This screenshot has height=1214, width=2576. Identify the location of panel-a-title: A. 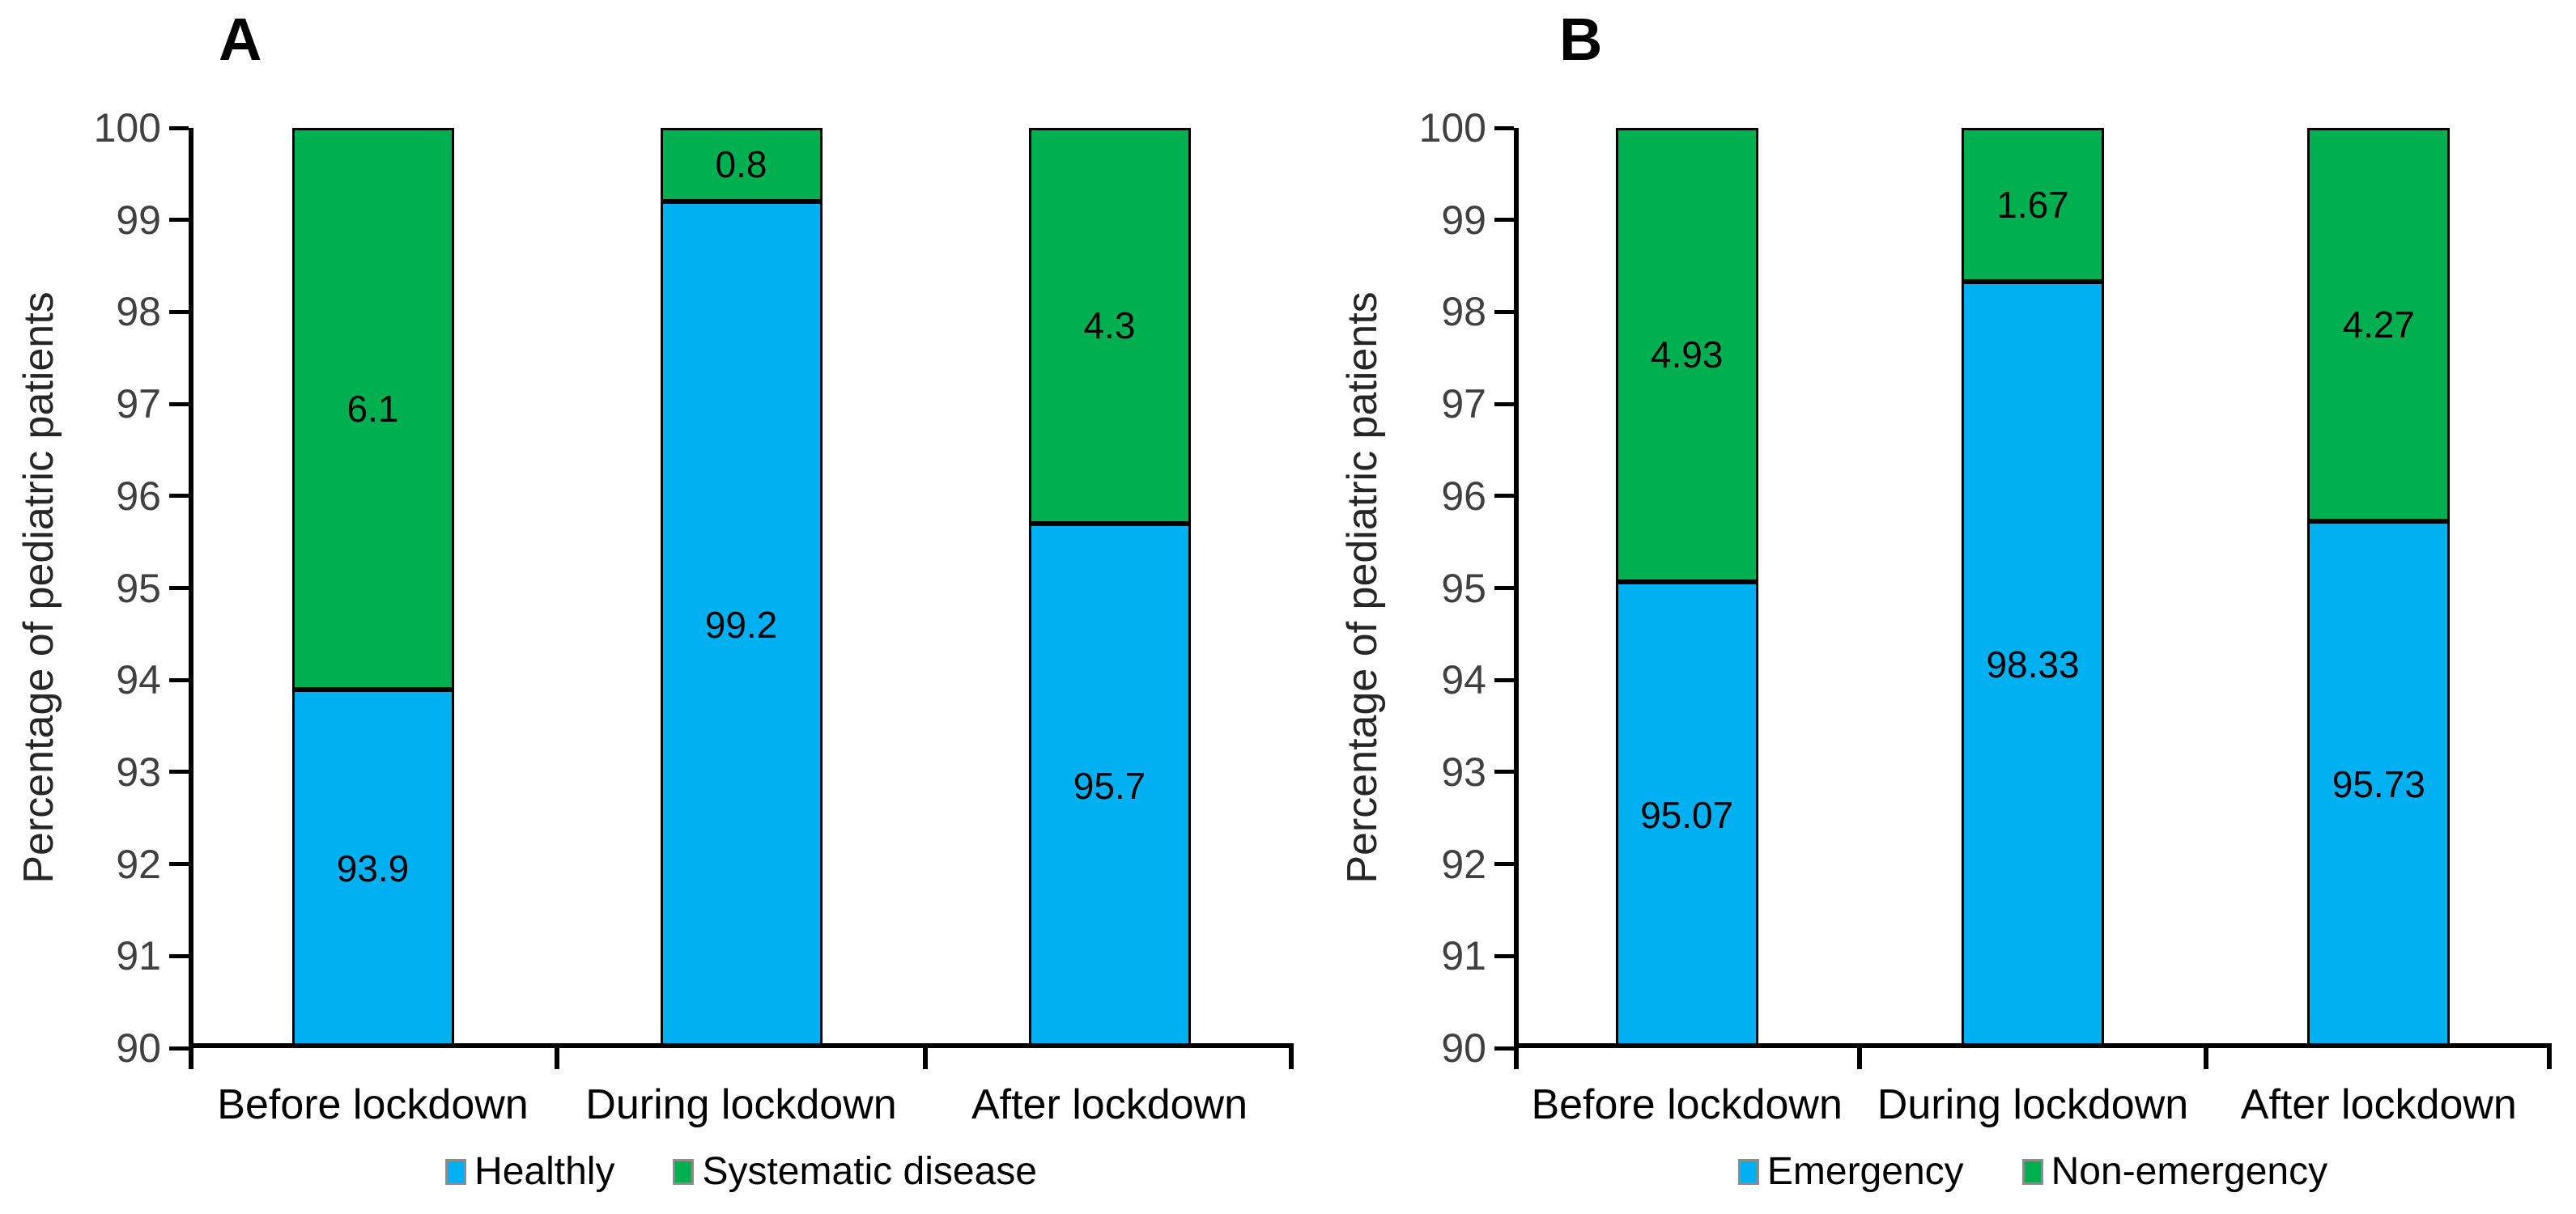
(240, 39).